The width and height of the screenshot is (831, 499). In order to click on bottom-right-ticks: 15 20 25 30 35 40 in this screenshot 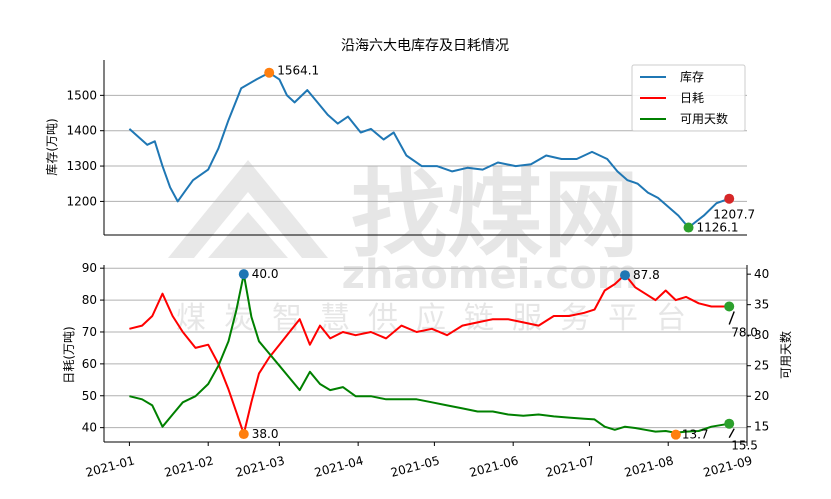, I will do `click(758, 350)`.